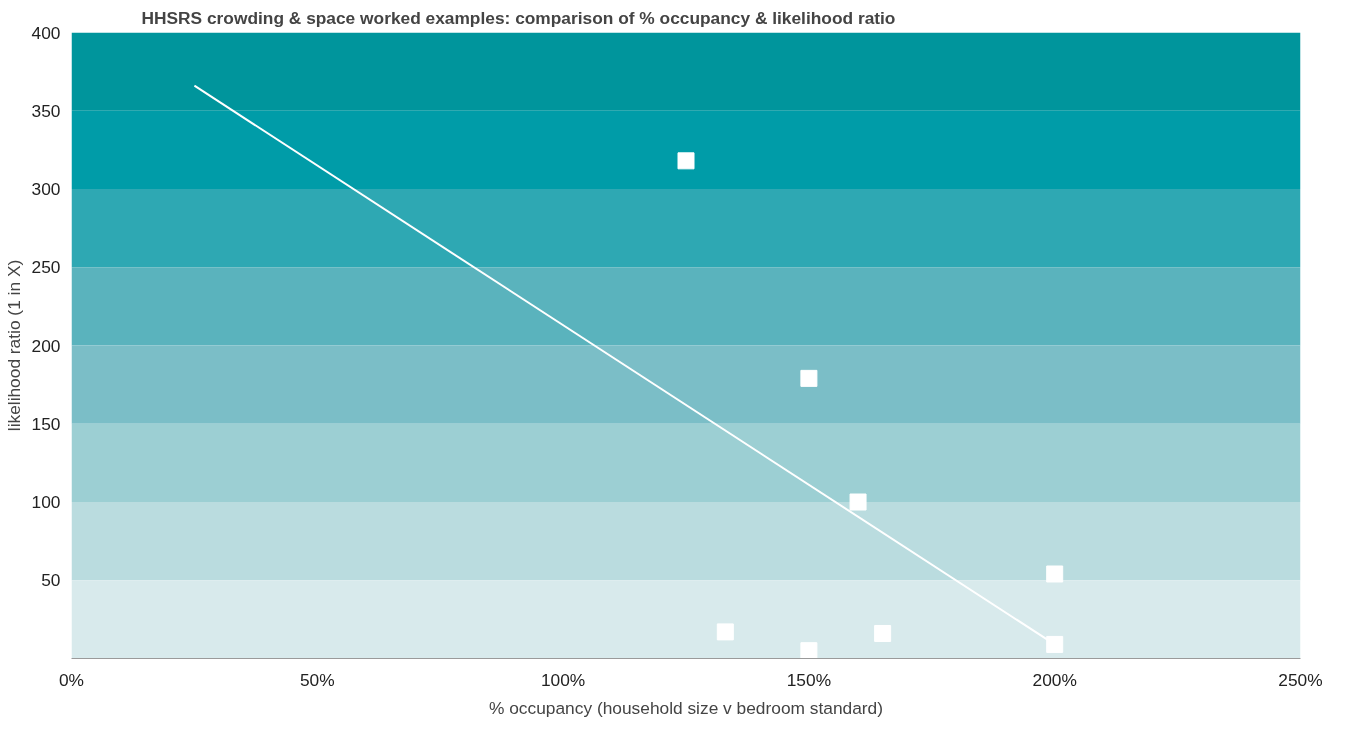  Describe the element at coordinates (51, 580) in the screenshot. I see `y-tick-label: 50` at that location.